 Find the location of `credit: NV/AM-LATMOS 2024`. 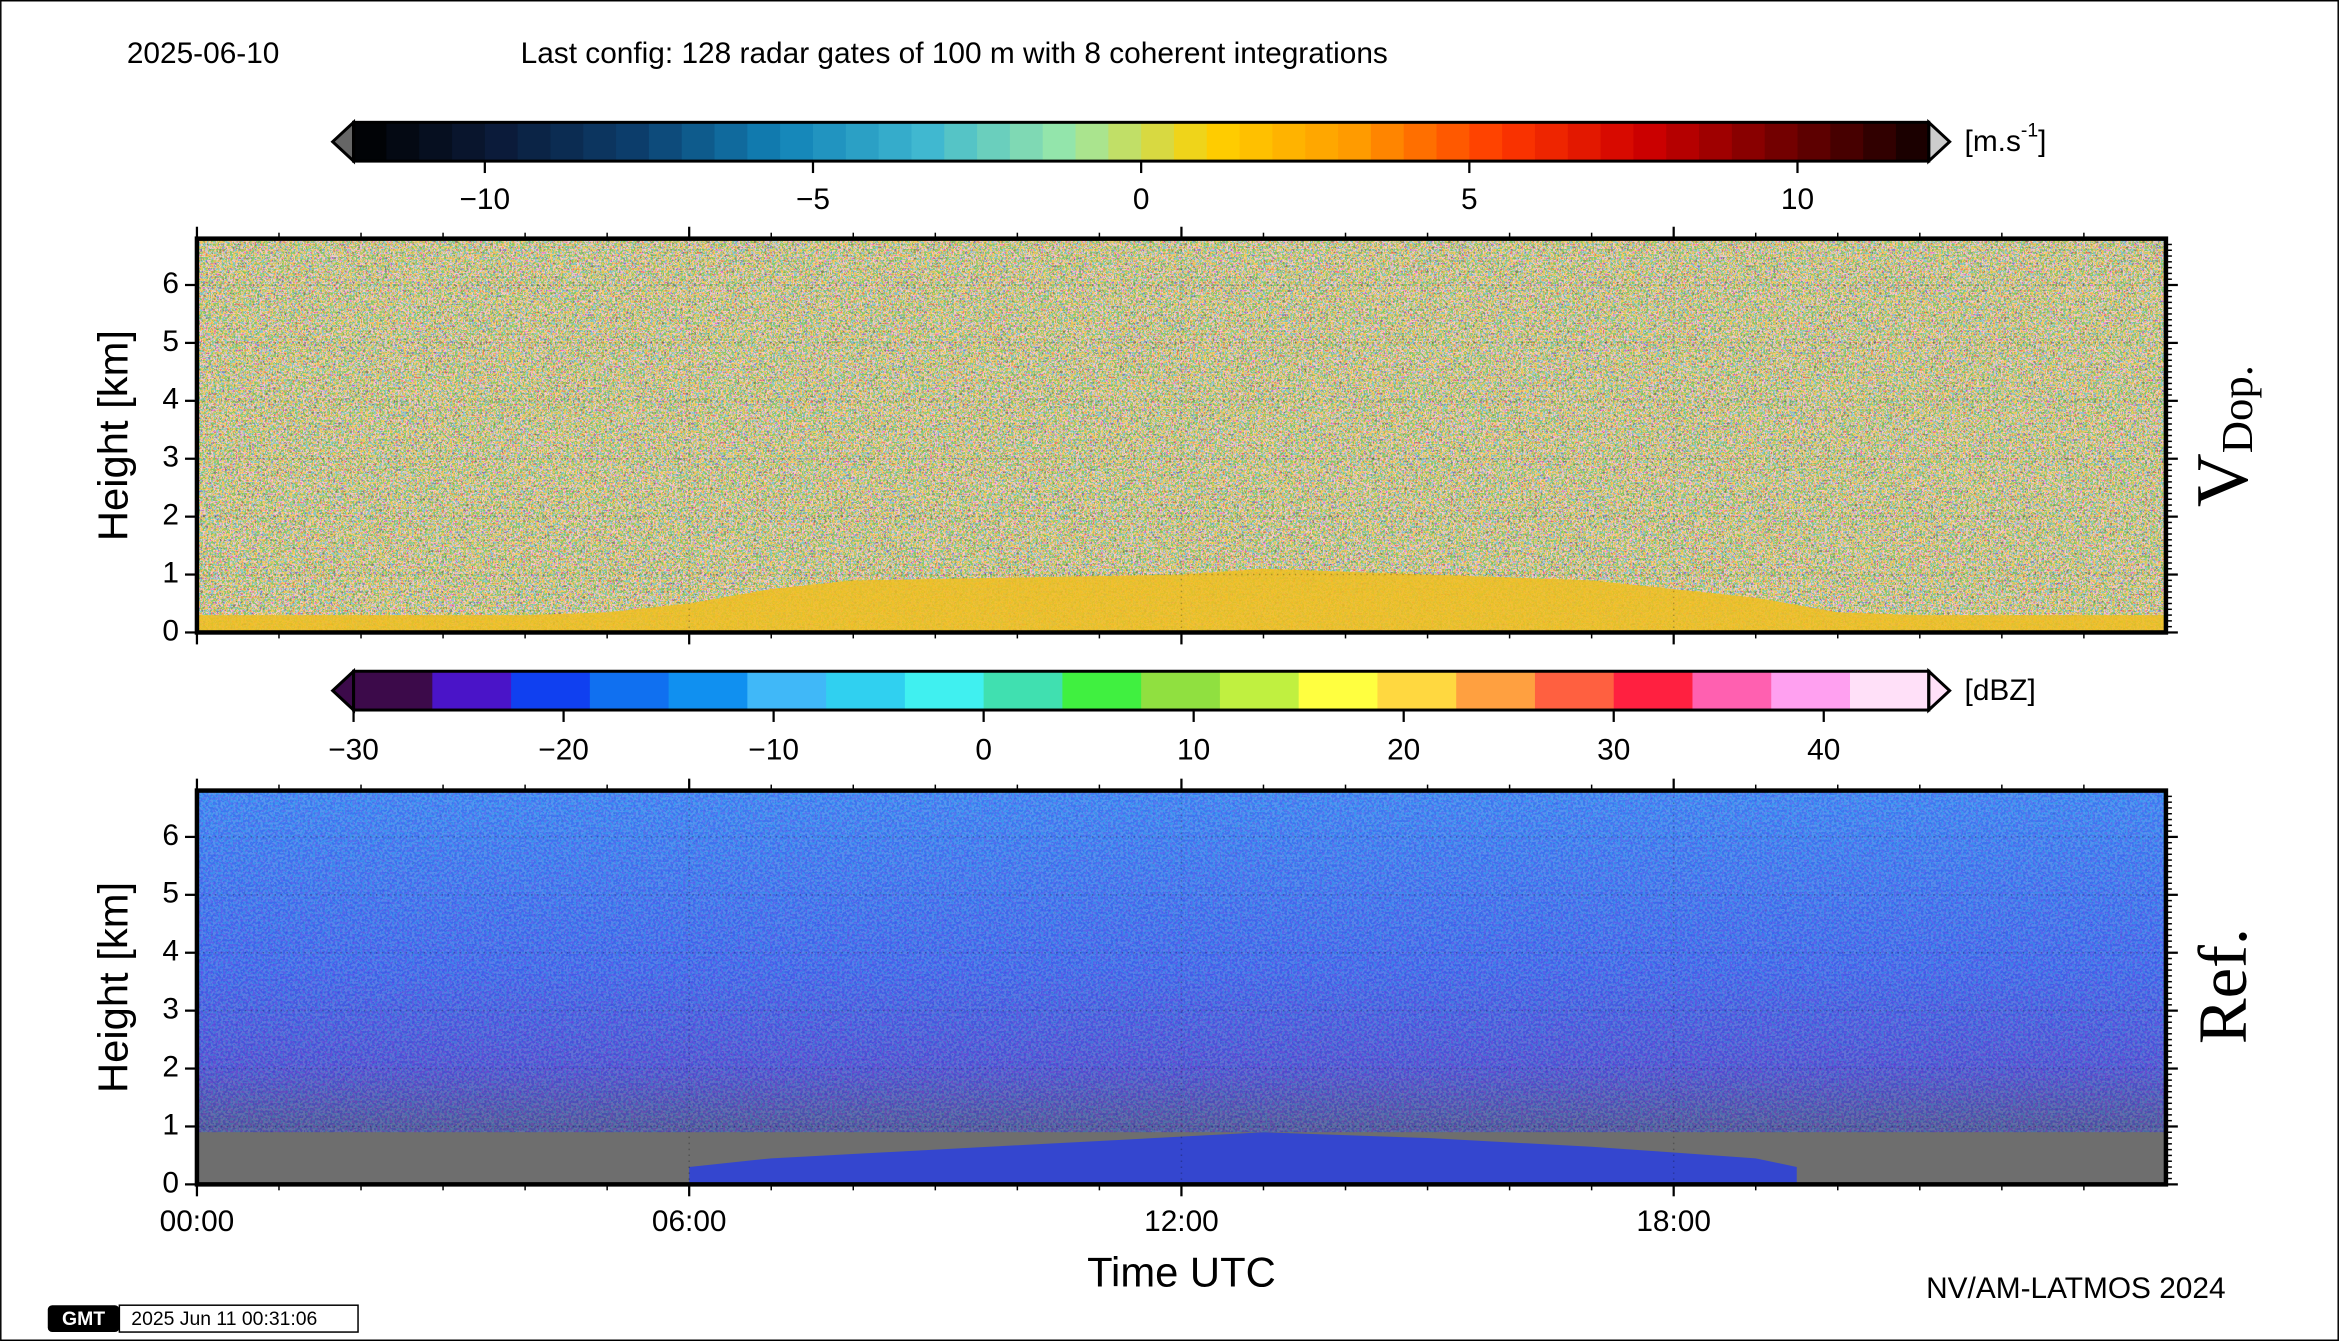

credit: NV/AM-LATMOS 2024 is located at coordinates (2075, 1288).